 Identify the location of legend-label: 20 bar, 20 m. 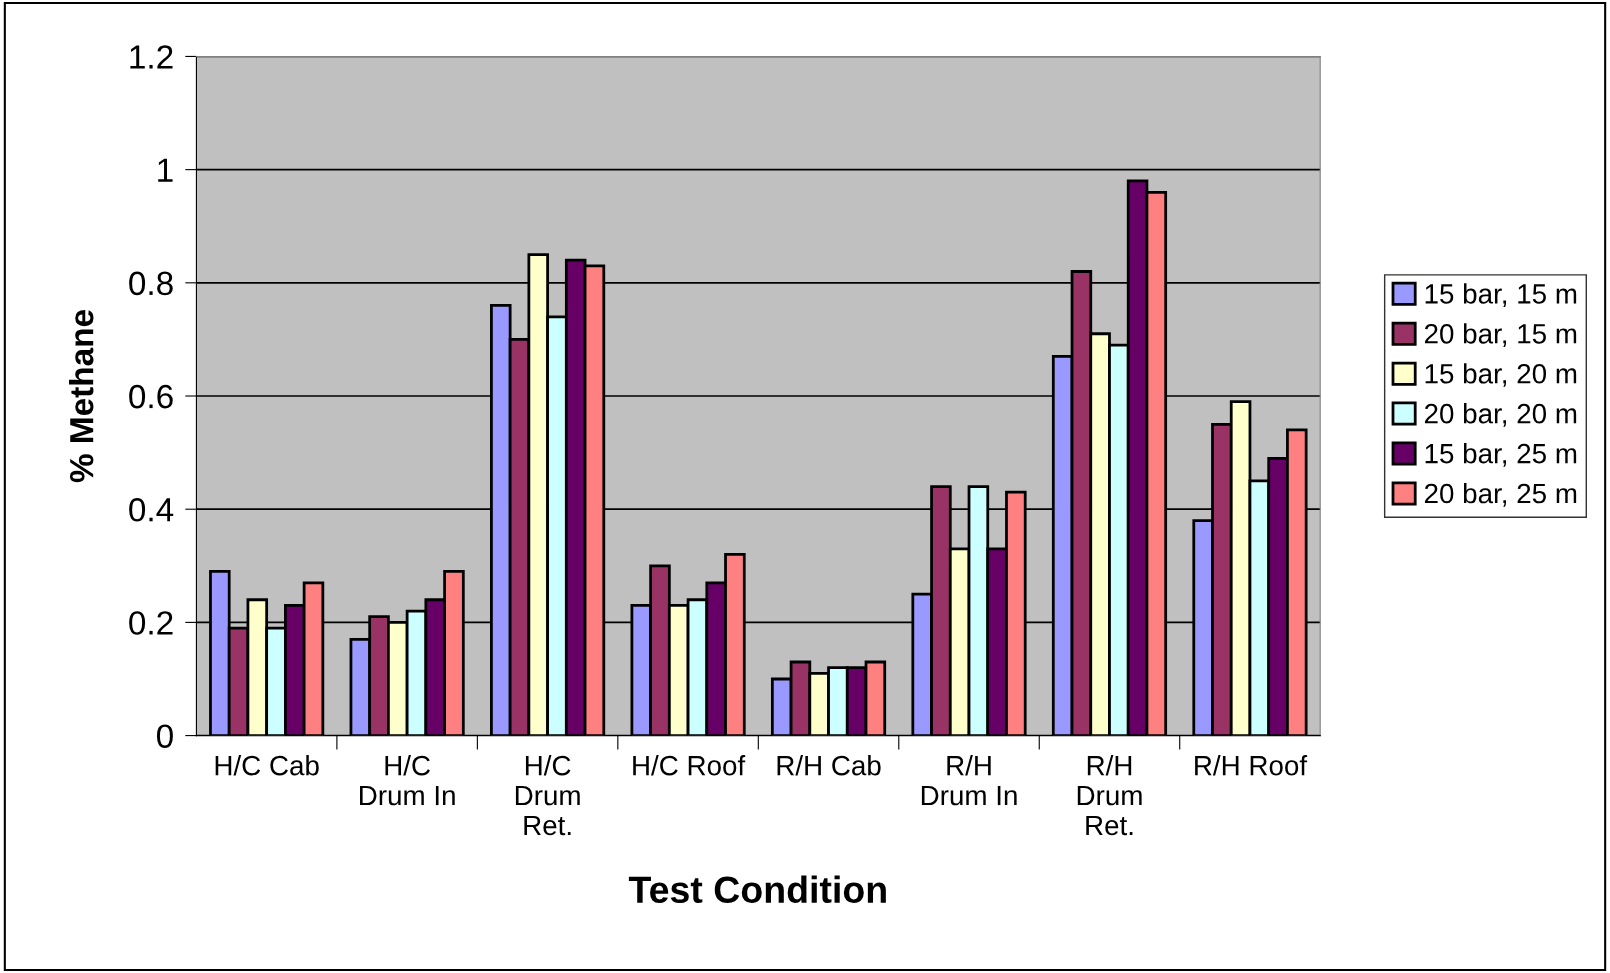
(1500, 415).